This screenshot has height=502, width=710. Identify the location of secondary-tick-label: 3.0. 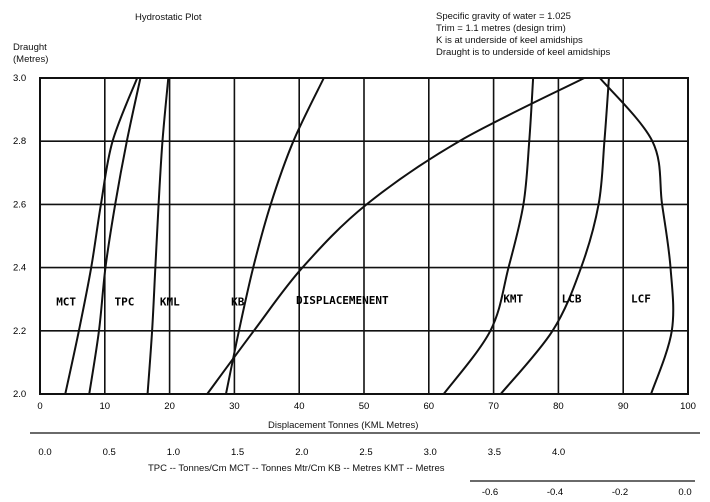
(430, 452).